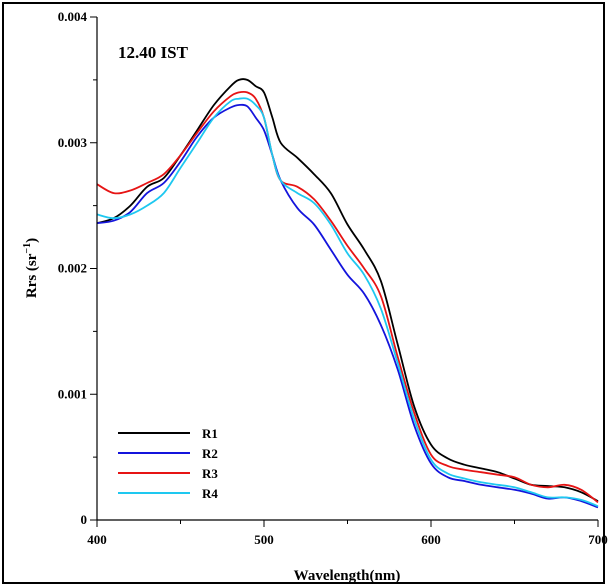 This screenshot has height=588, width=609. Describe the element at coordinates (153, 52) in the screenshot. I see `time-annotation: 12.40 IST` at that location.